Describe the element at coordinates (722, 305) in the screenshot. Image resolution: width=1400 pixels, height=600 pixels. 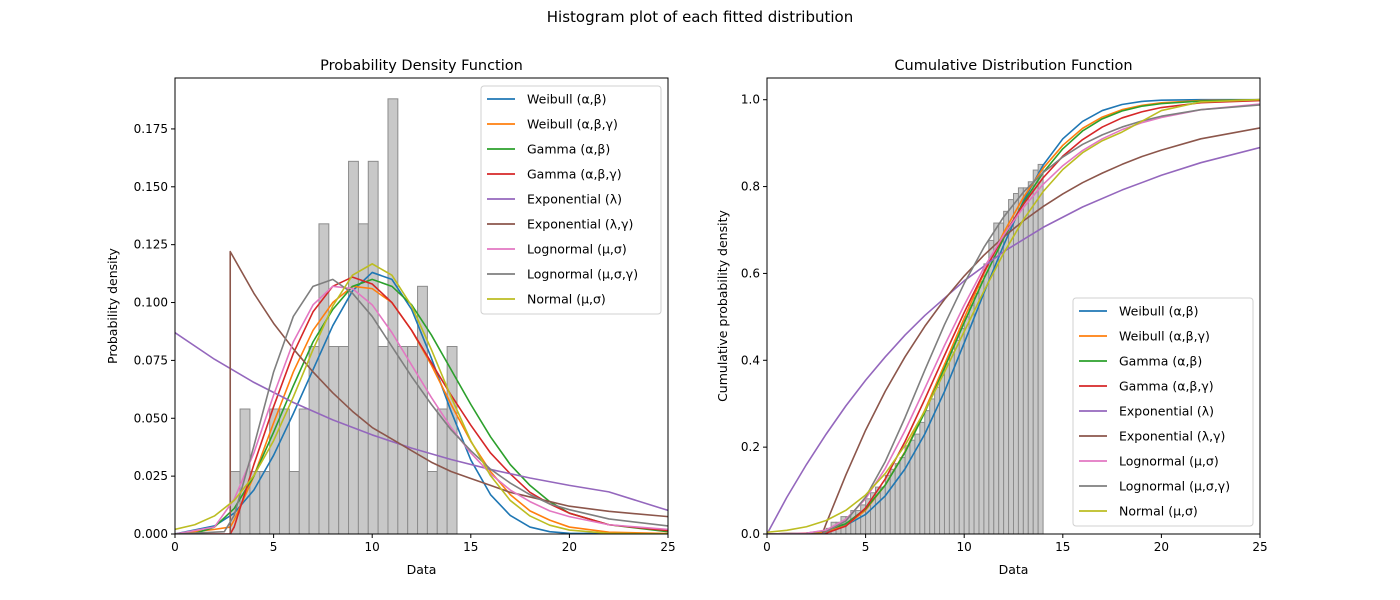
I see `y-axis-label: Cumulative probability density` at that location.